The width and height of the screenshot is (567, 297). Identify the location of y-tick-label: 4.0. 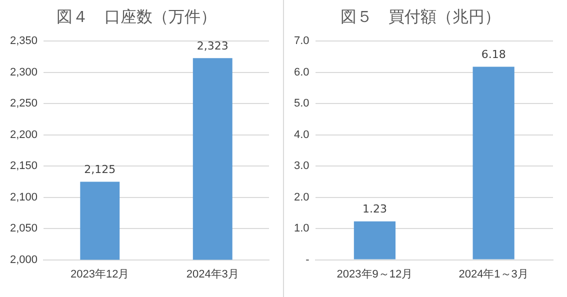
(302, 134).